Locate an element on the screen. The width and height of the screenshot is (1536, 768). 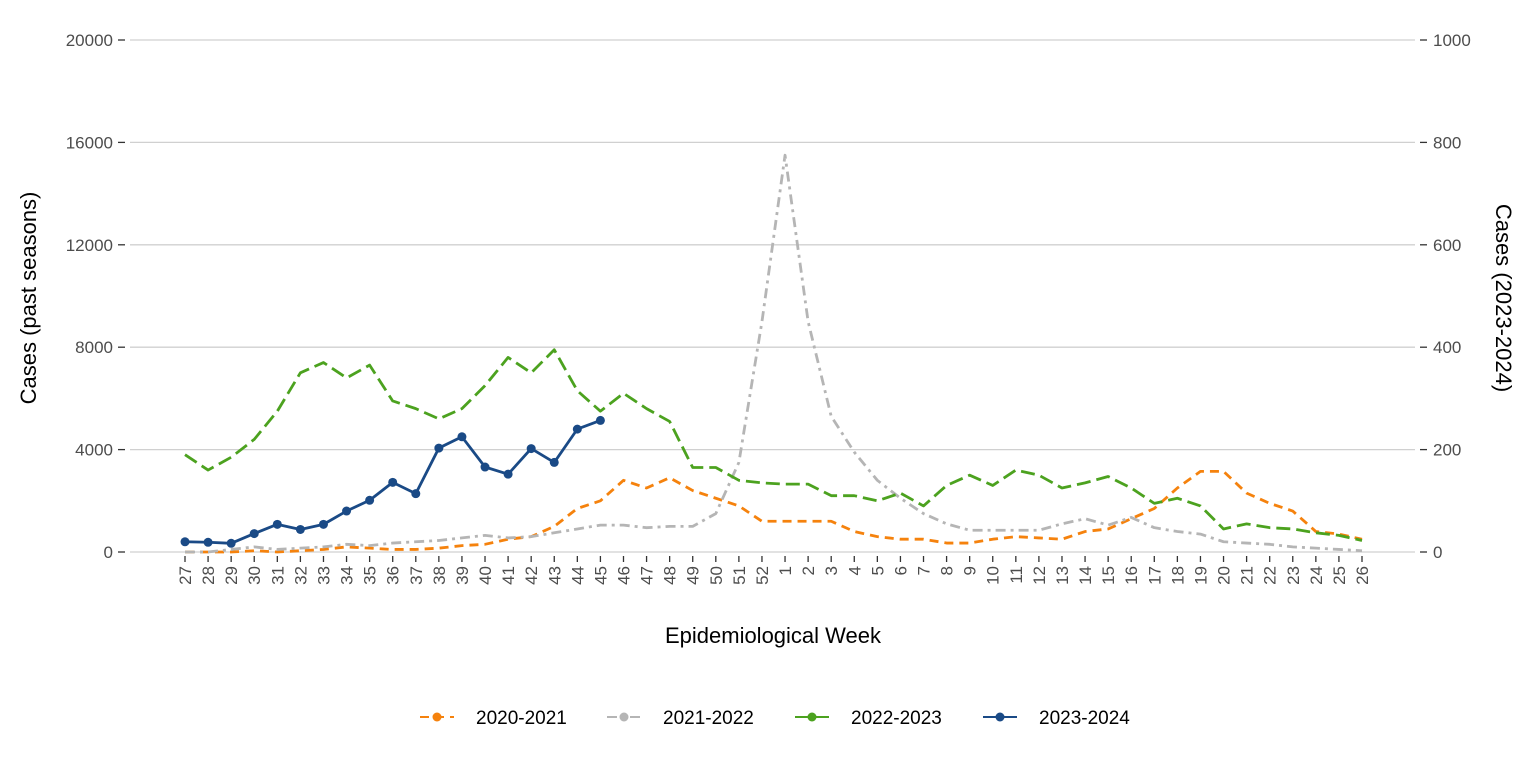
y-axis-title: Cases (past seasons) is located at coordinates (28, 298).